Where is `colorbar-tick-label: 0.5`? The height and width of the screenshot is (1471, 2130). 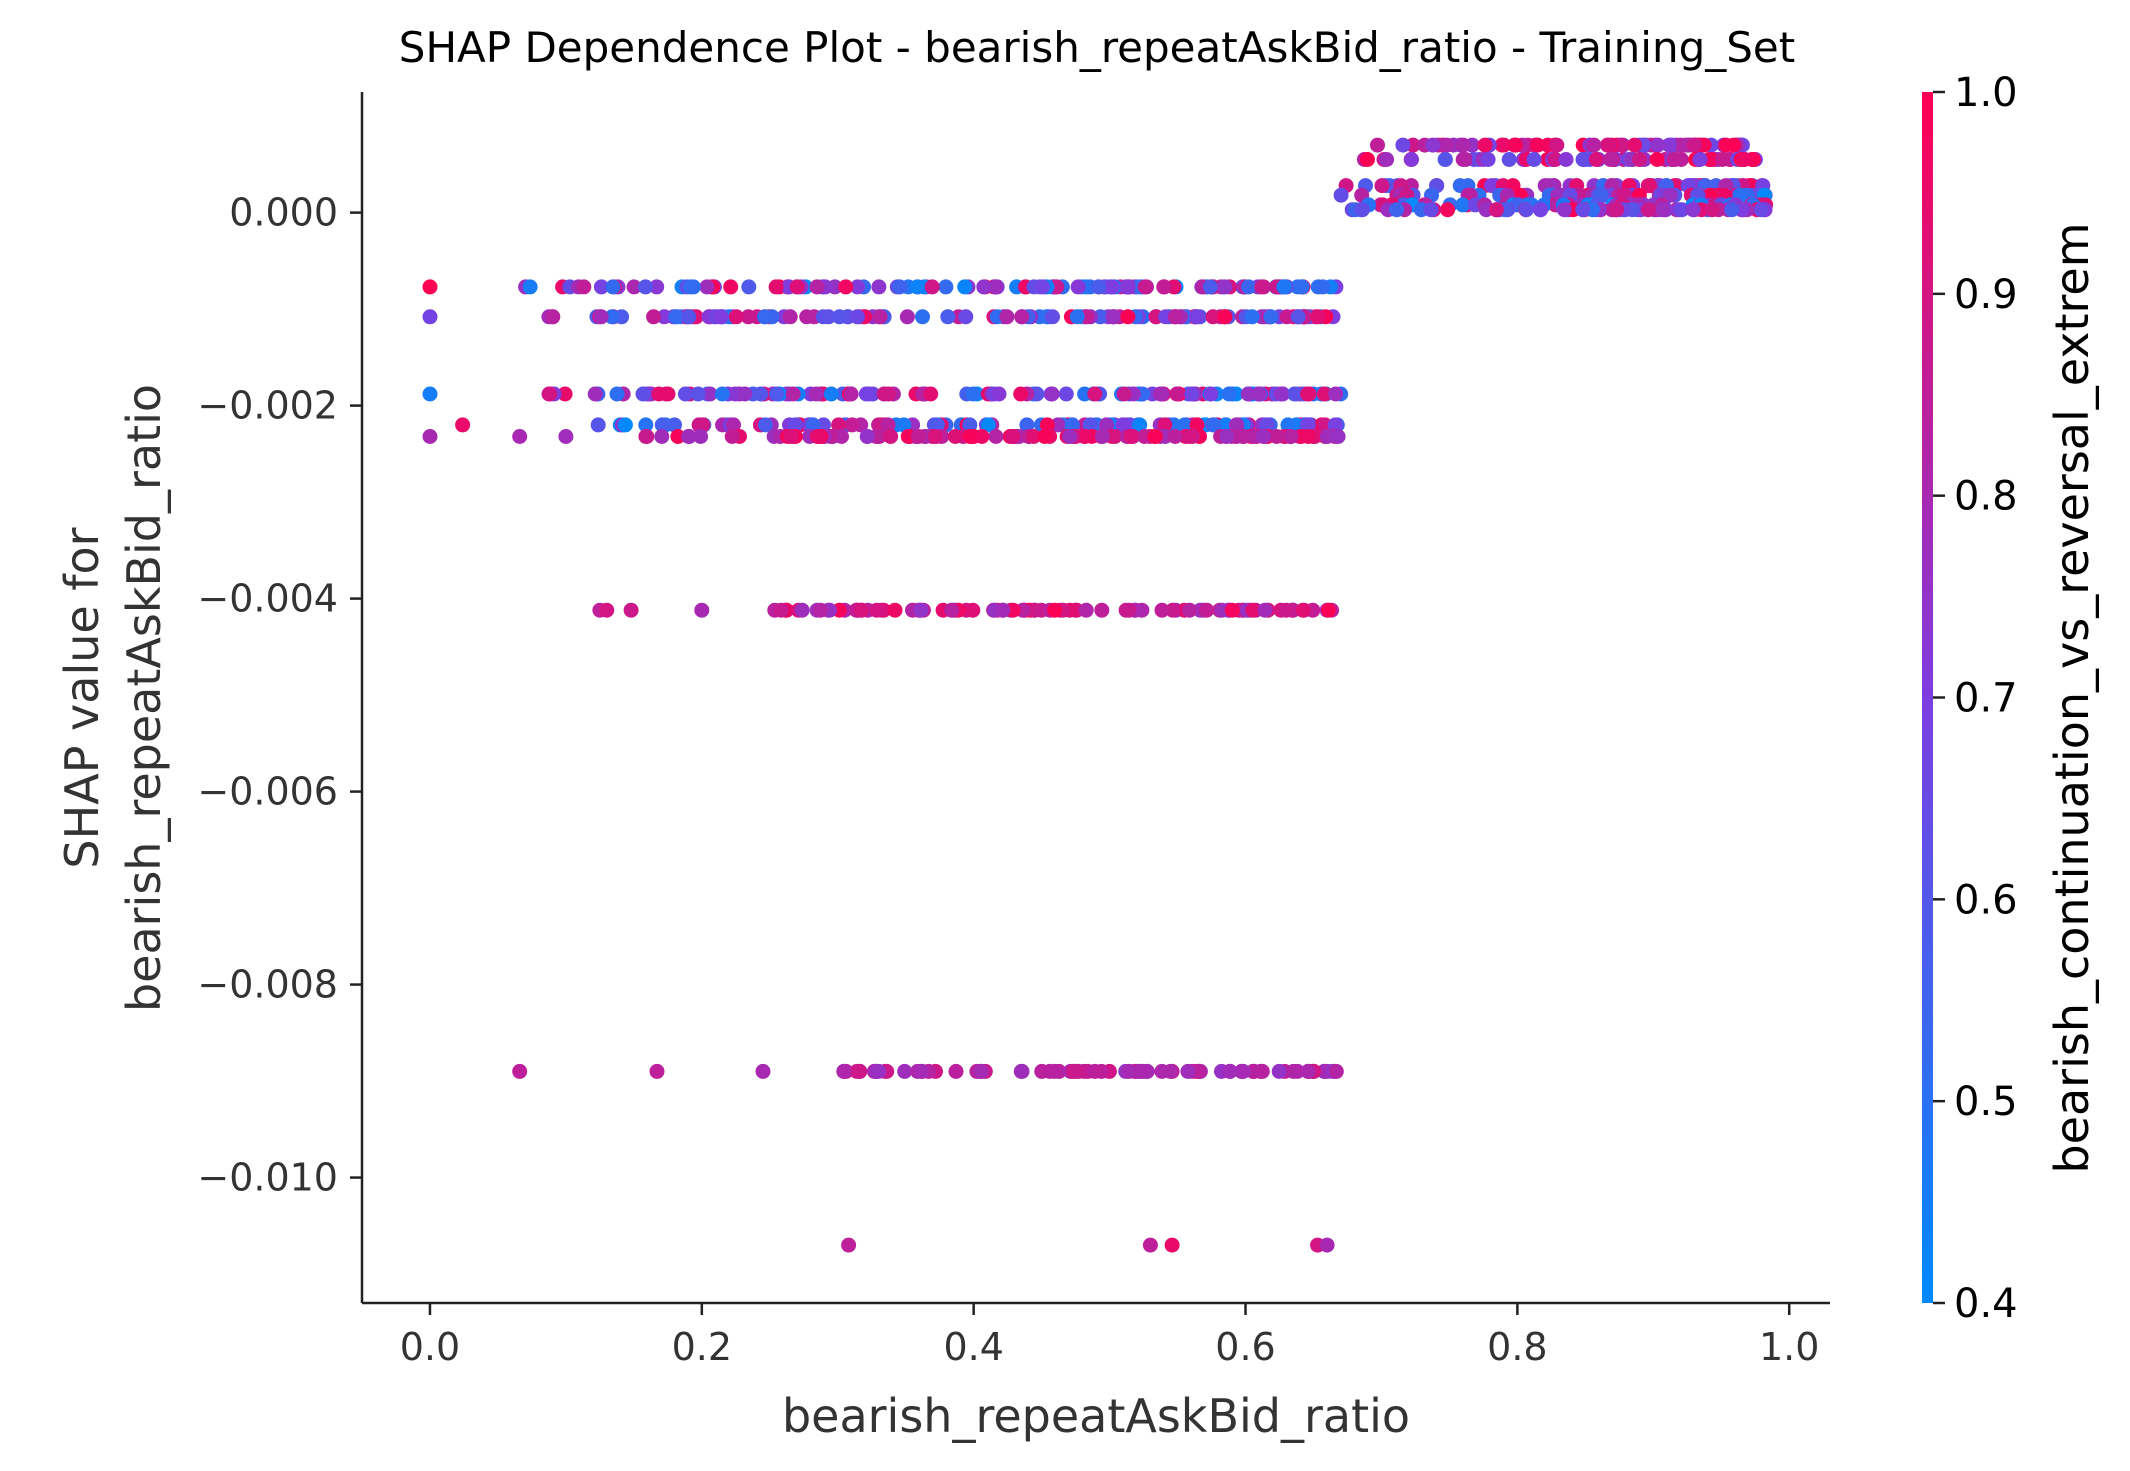
colorbar-tick-label: 0.5 is located at coordinates (1986, 1102).